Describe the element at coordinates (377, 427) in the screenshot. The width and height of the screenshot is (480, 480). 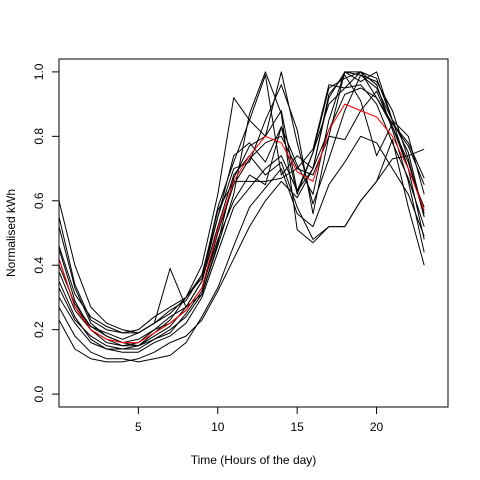
I see `x-tick-label: 20` at that location.